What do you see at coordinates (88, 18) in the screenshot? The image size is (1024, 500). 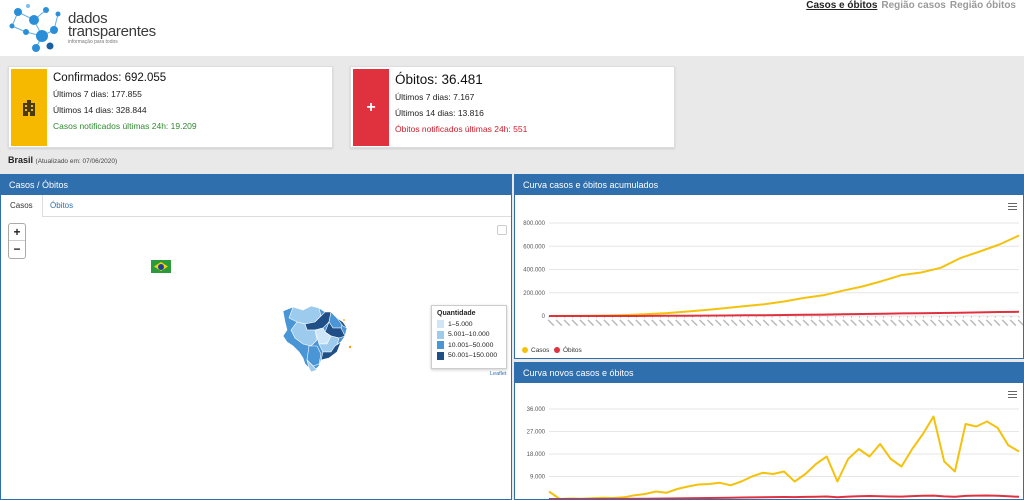 I see `brand-name-line1: dados` at bounding box center [88, 18].